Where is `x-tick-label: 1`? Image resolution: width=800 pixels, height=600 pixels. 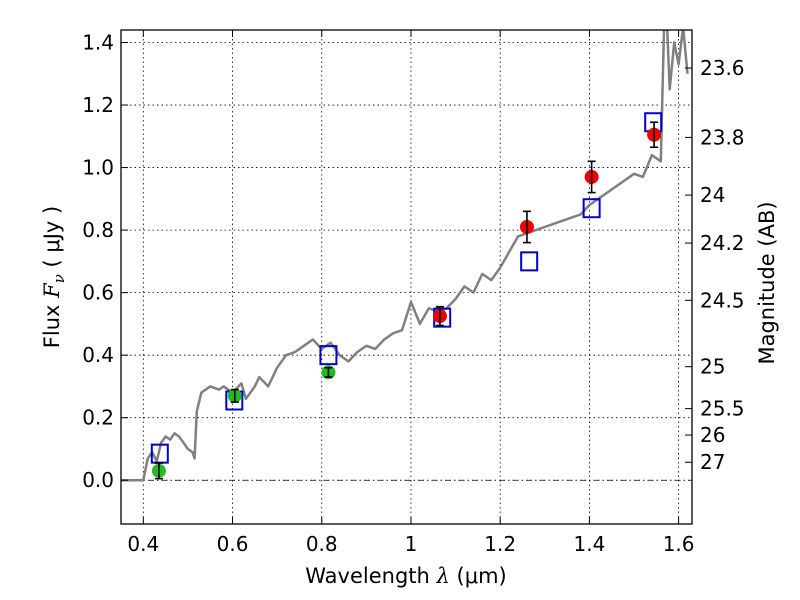 x-tick-label: 1 is located at coordinates (411, 544).